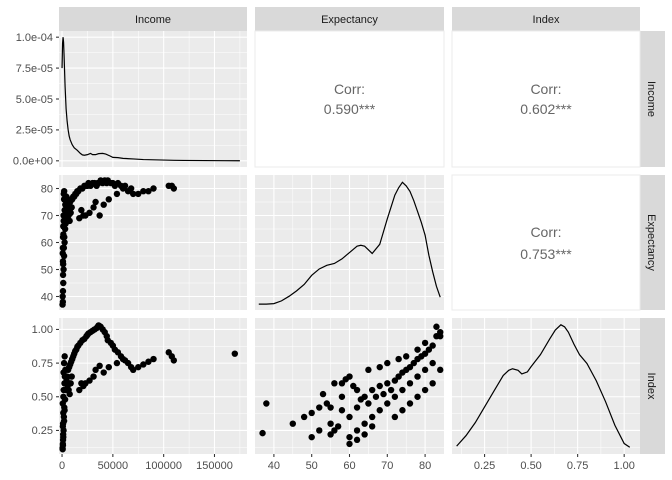 The width and height of the screenshot is (672, 480). Describe the element at coordinates (42, 330) in the screenshot. I see `y-axis-index-tick-label: 1.00` at that location.